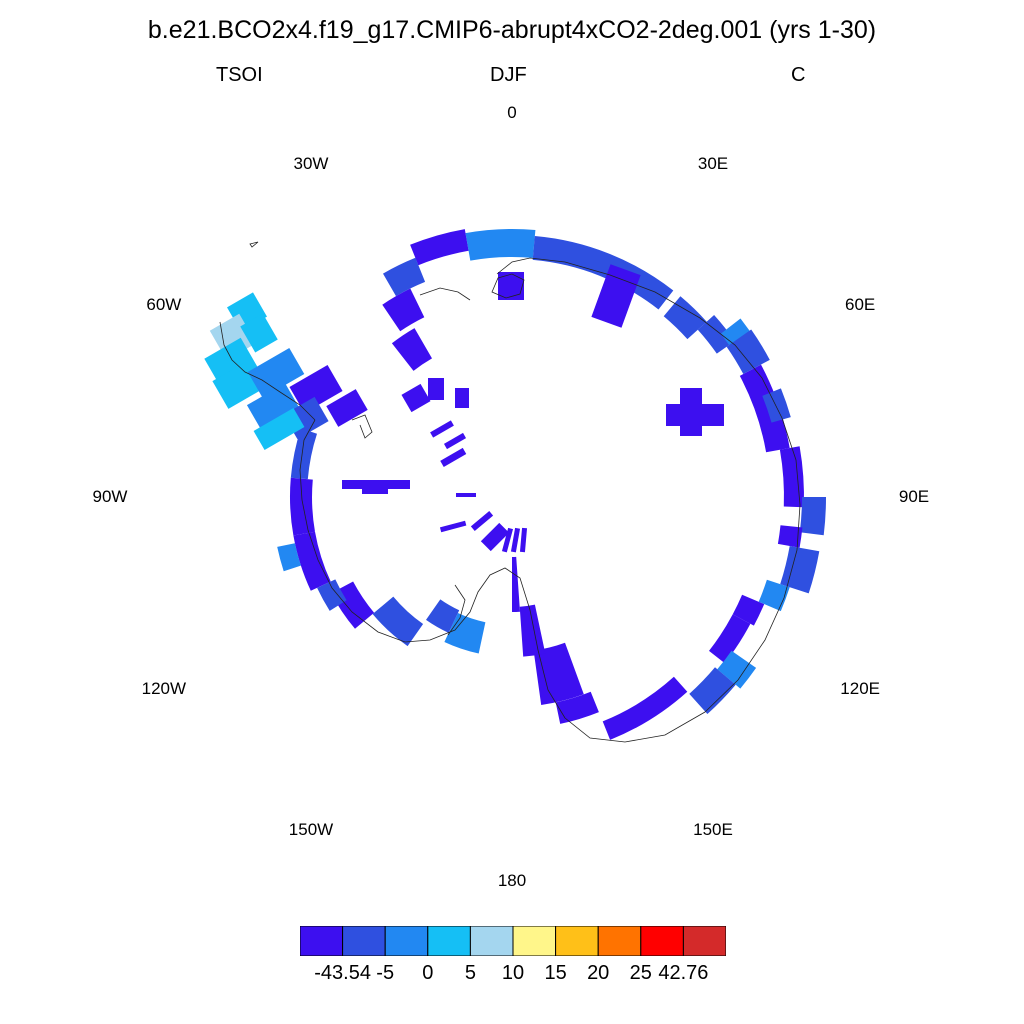 This screenshot has width=1024, height=1024. Describe the element at coordinates (470, 973) in the screenshot. I see `colorbar-tick-label: 5` at that location.